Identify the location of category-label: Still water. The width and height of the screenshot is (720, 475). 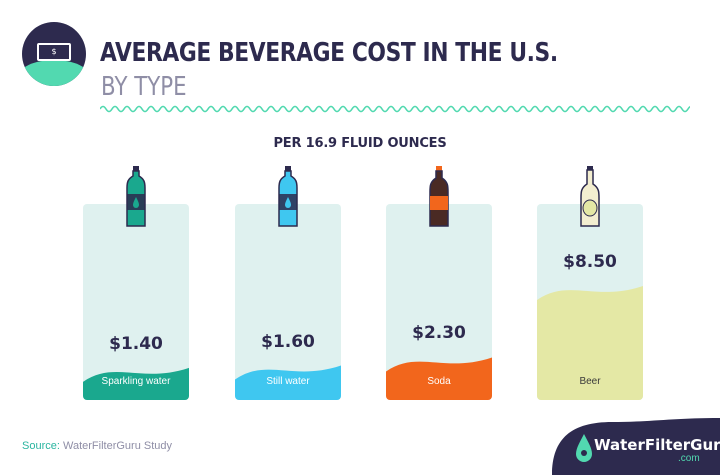
(288, 381).